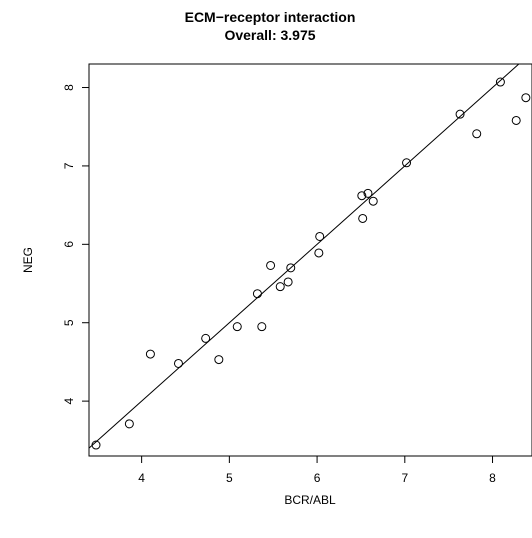  Describe the element at coordinates (270, 17) in the screenshot. I see `chart-title: ECM−receptor interaction` at that location.